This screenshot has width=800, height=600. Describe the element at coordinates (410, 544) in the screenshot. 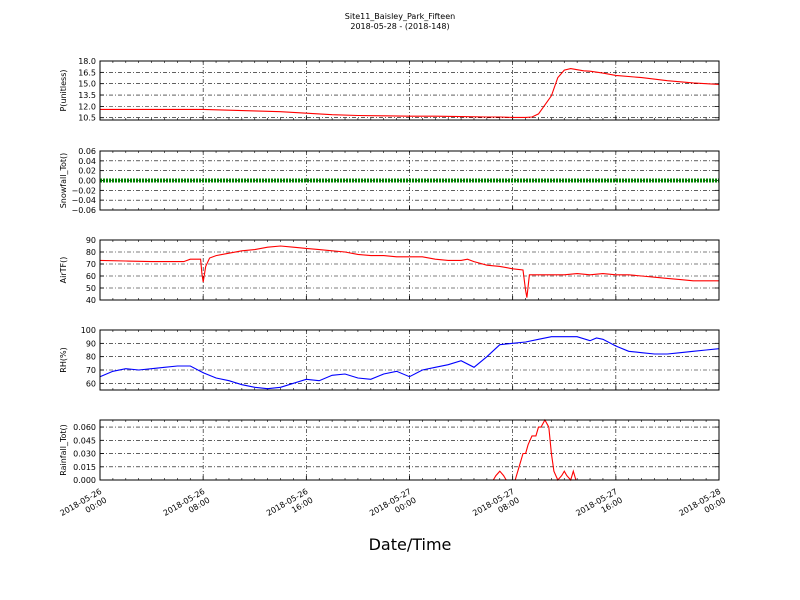

I see `x-axis-label: Date/Time` at that location.